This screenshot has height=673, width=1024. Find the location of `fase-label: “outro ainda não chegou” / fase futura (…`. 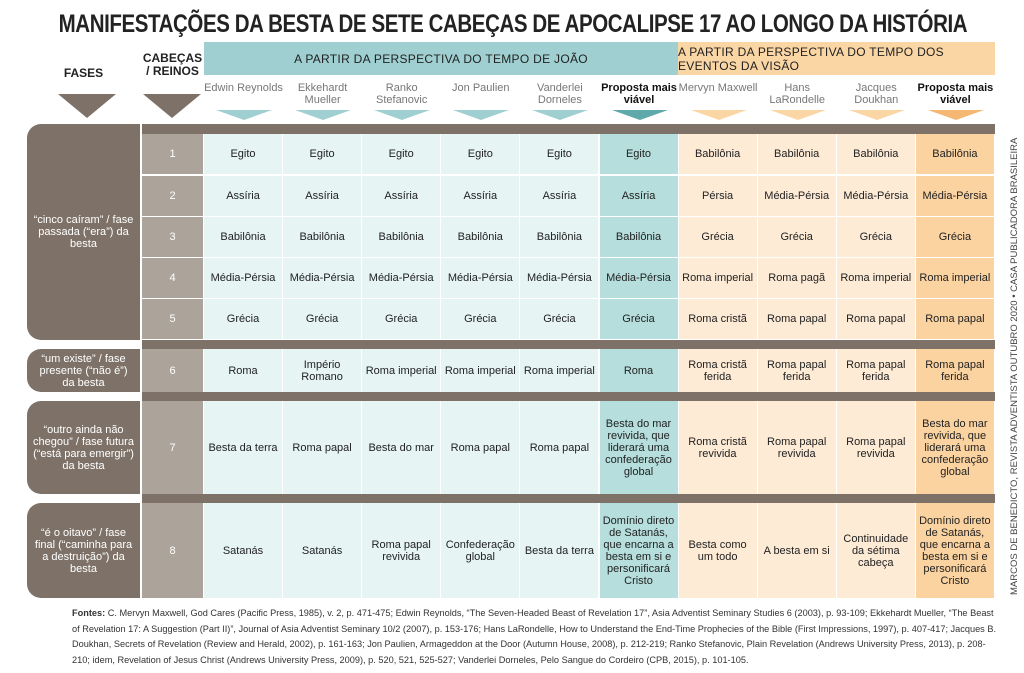

fase-label: “outro ainda não chegou” / fase futura (… is located at coordinates (83, 447).